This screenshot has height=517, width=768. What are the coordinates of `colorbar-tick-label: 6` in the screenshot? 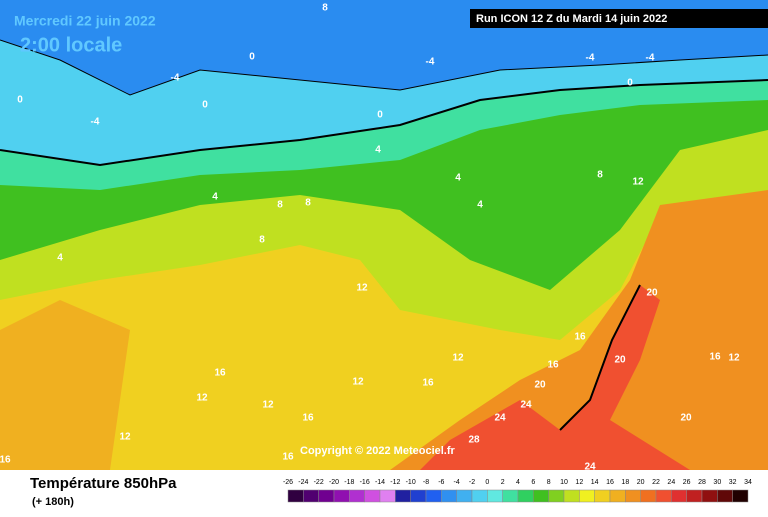 It's located at (533, 482).